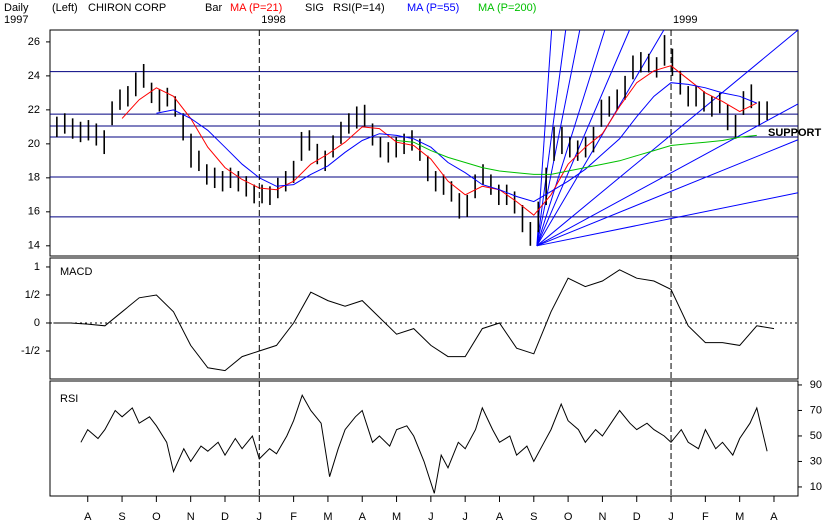 The width and height of the screenshot is (825, 523). Describe the element at coordinates (213, 8) in the screenshot. I see `style-label: Bar` at that location.